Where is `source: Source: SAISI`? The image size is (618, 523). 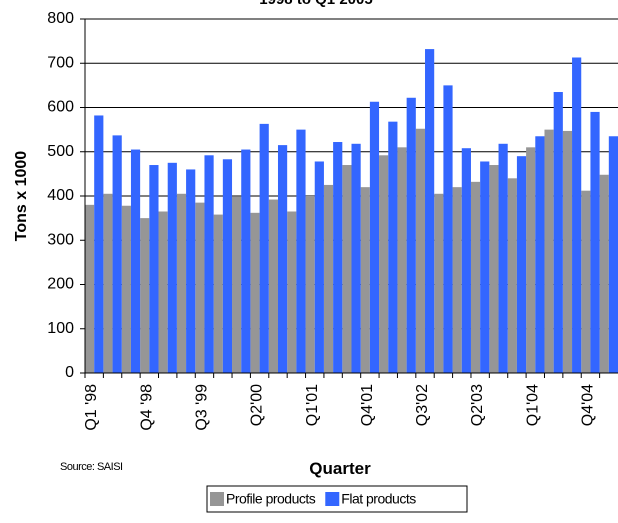
source: Source: SAISI is located at coordinates (91, 467).